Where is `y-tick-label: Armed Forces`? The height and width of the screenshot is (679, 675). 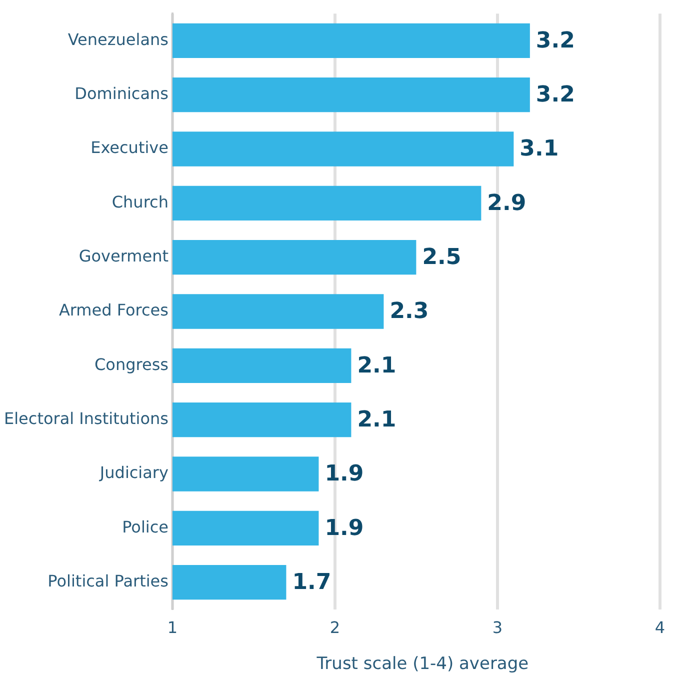 y-tick-label: Armed Forces is located at coordinates (113, 310).